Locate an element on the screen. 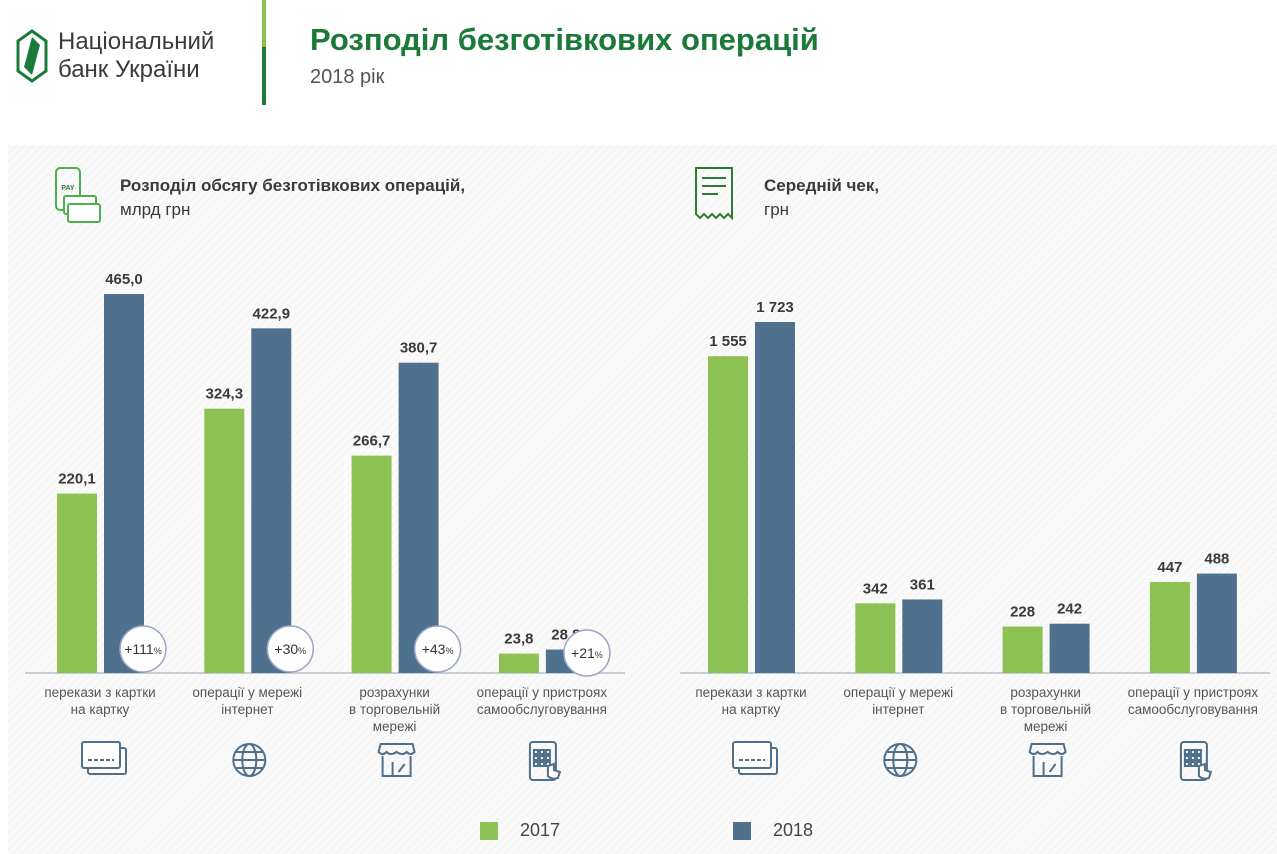  data-label-2017: 220,1 is located at coordinates (77, 479).